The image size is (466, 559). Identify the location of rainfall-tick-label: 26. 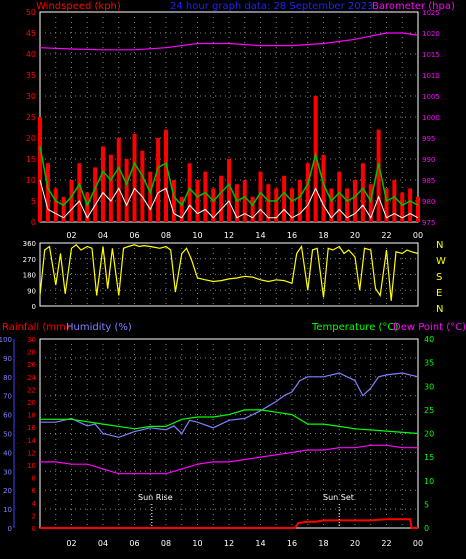
(31, 365).